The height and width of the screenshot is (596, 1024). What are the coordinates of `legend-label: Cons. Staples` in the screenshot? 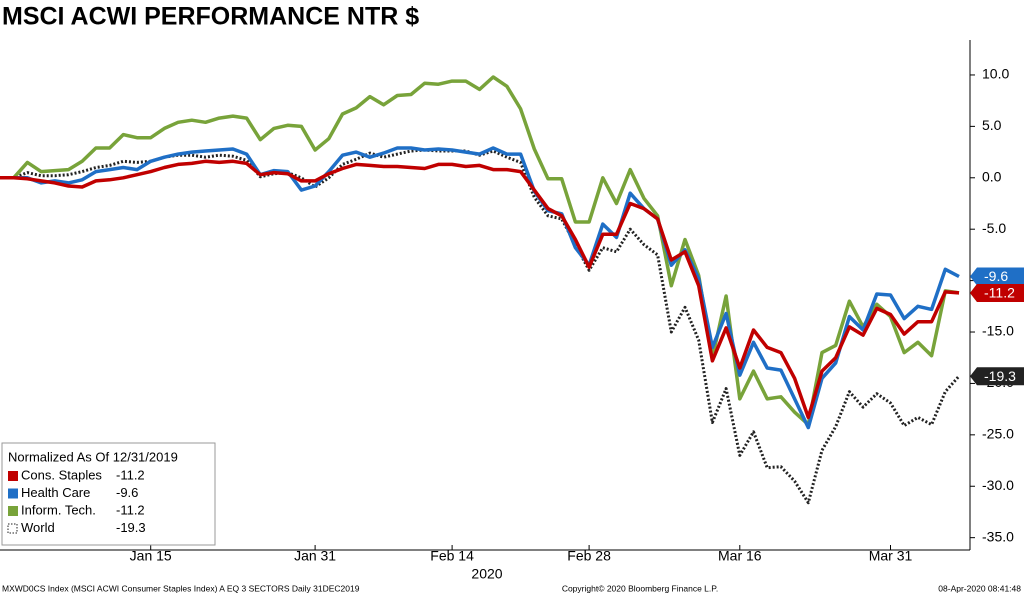 It's located at (61, 474).